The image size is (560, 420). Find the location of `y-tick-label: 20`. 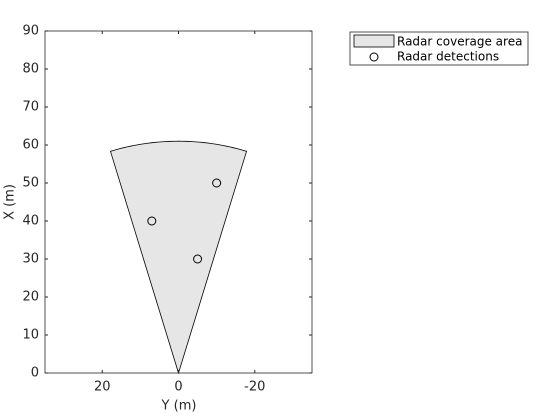

y-tick-label: 20 is located at coordinates (30, 297).